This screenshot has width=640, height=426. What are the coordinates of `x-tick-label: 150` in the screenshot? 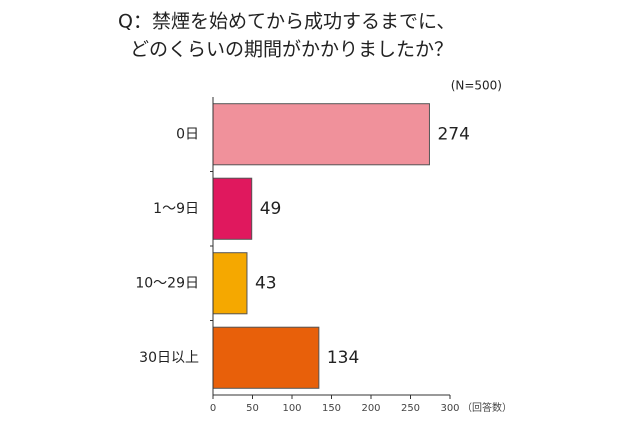 It's located at (331, 408).